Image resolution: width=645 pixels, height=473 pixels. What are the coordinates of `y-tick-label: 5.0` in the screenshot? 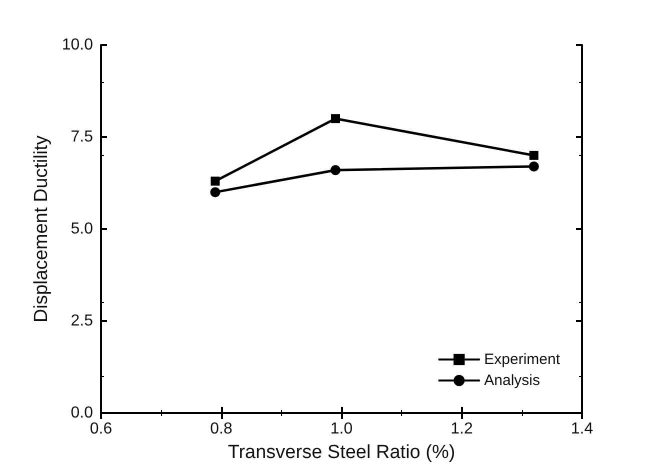 It's located at (82, 229).